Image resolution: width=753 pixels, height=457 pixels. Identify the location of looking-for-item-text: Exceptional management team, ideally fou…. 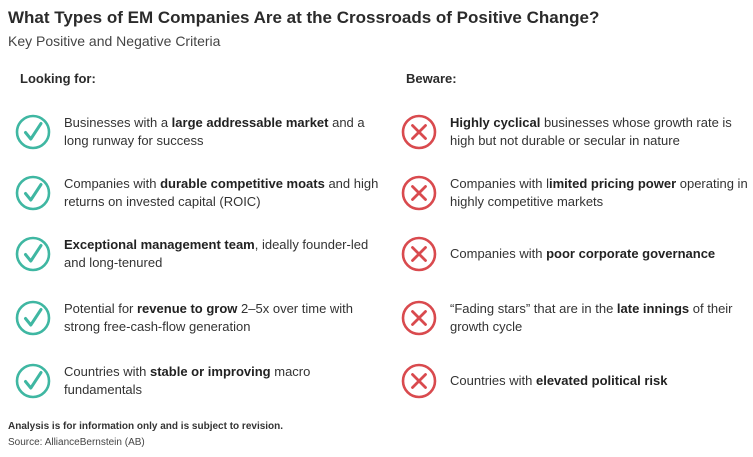
(223, 254).